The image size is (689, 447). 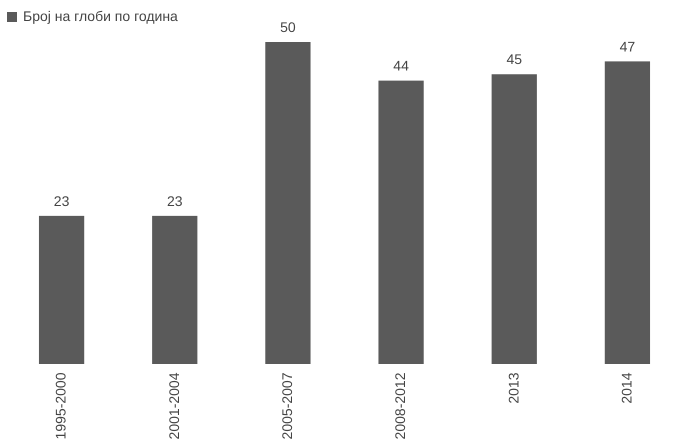 I want to click on data-label: 50, so click(x=288, y=27).